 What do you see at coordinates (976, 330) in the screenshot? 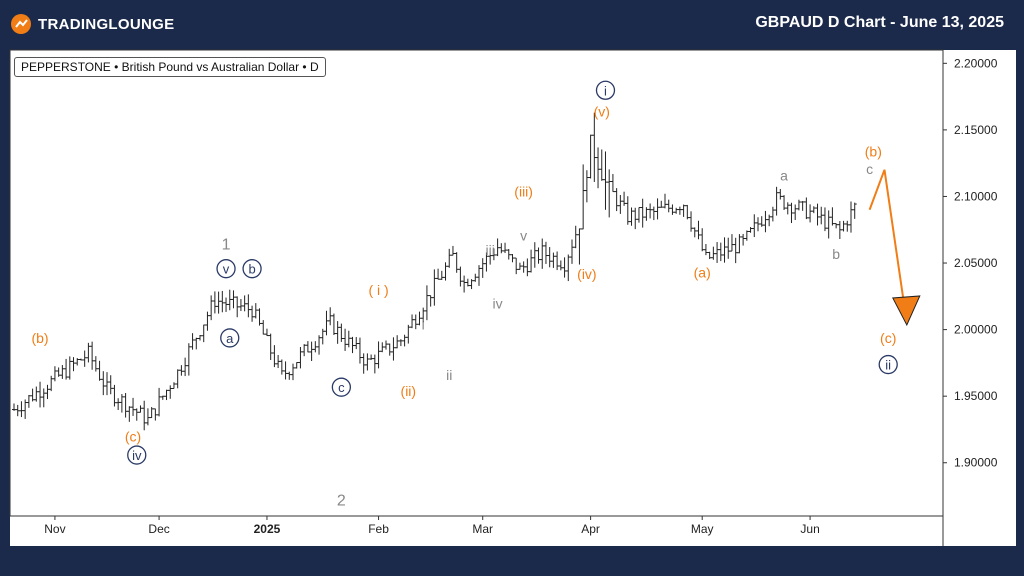
I see `y-tick-label: 2.00000` at bounding box center [976, 330].